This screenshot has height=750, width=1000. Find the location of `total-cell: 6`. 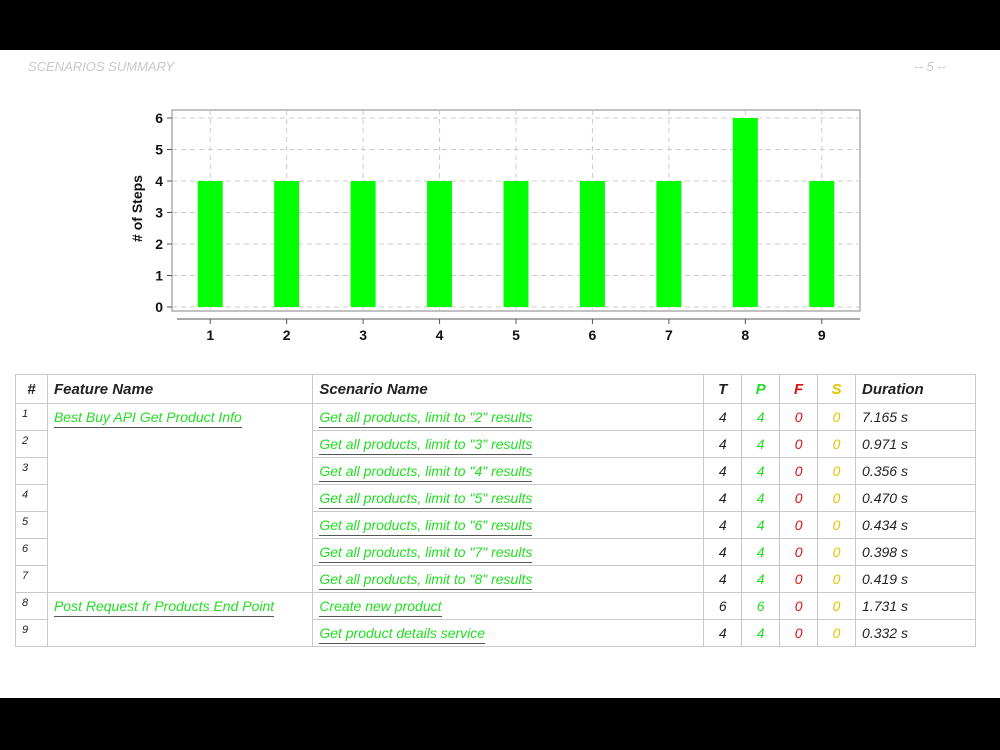

total-cell: 6 is located at coordinates (723, 606).